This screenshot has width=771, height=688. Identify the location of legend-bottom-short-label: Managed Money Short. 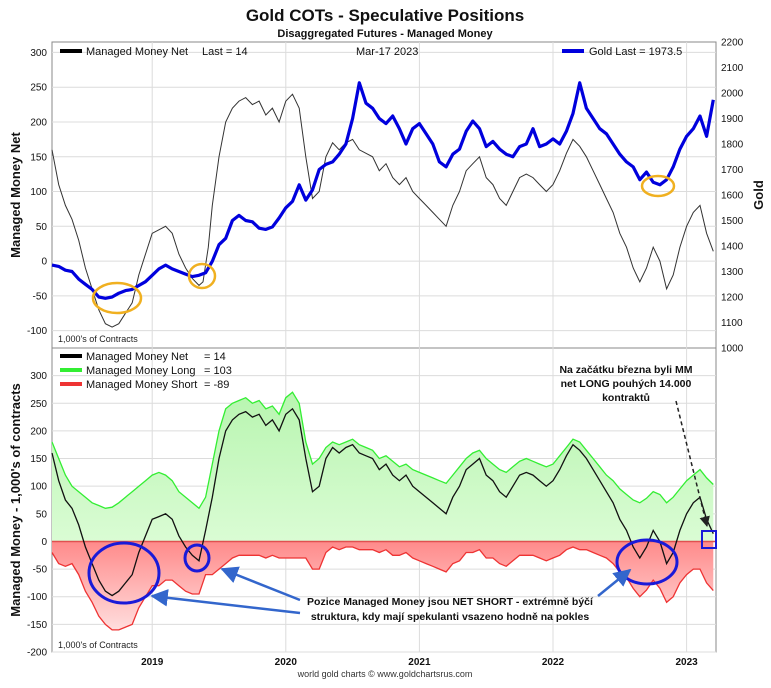
(141, 385).